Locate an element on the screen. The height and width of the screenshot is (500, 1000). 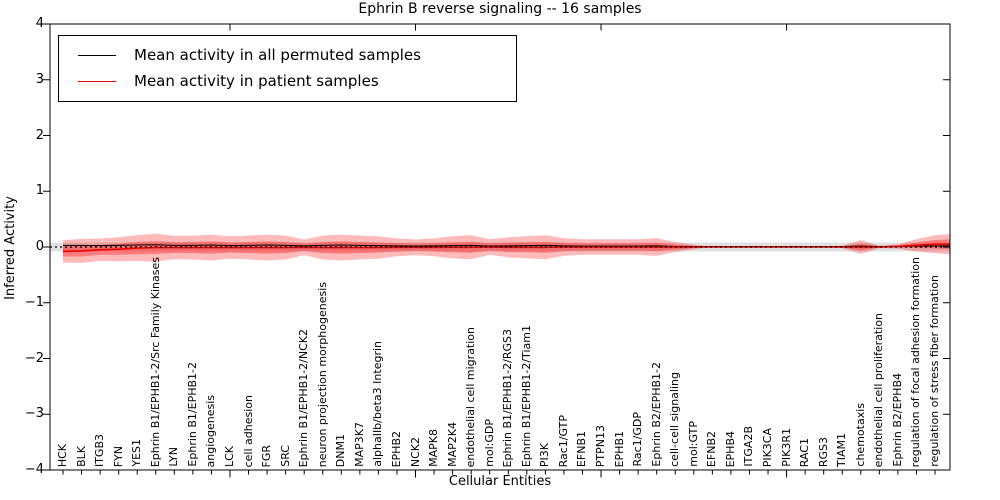
x-tick-label: PIK3CA is located at coordinates (768, 447).